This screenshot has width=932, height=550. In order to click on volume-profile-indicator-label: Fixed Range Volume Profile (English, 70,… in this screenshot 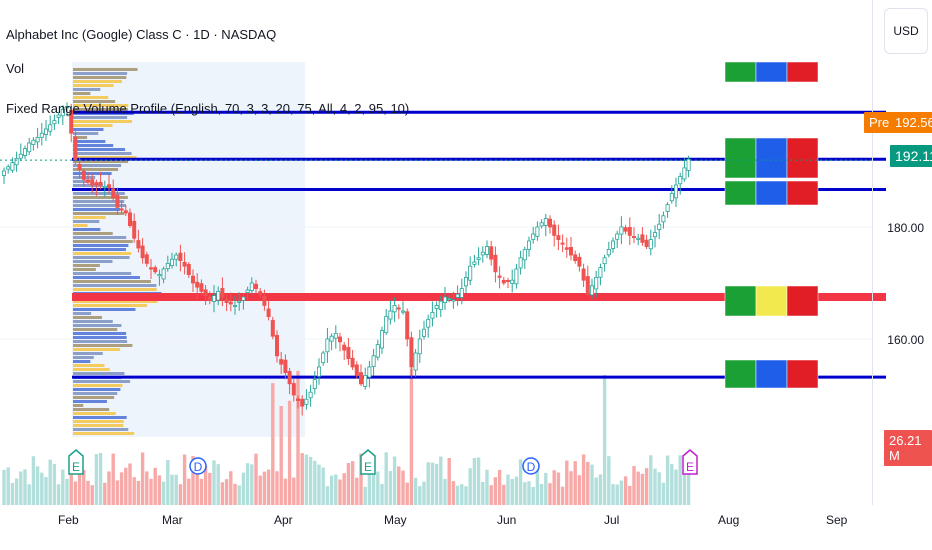, I will do `click(208, 108)`.